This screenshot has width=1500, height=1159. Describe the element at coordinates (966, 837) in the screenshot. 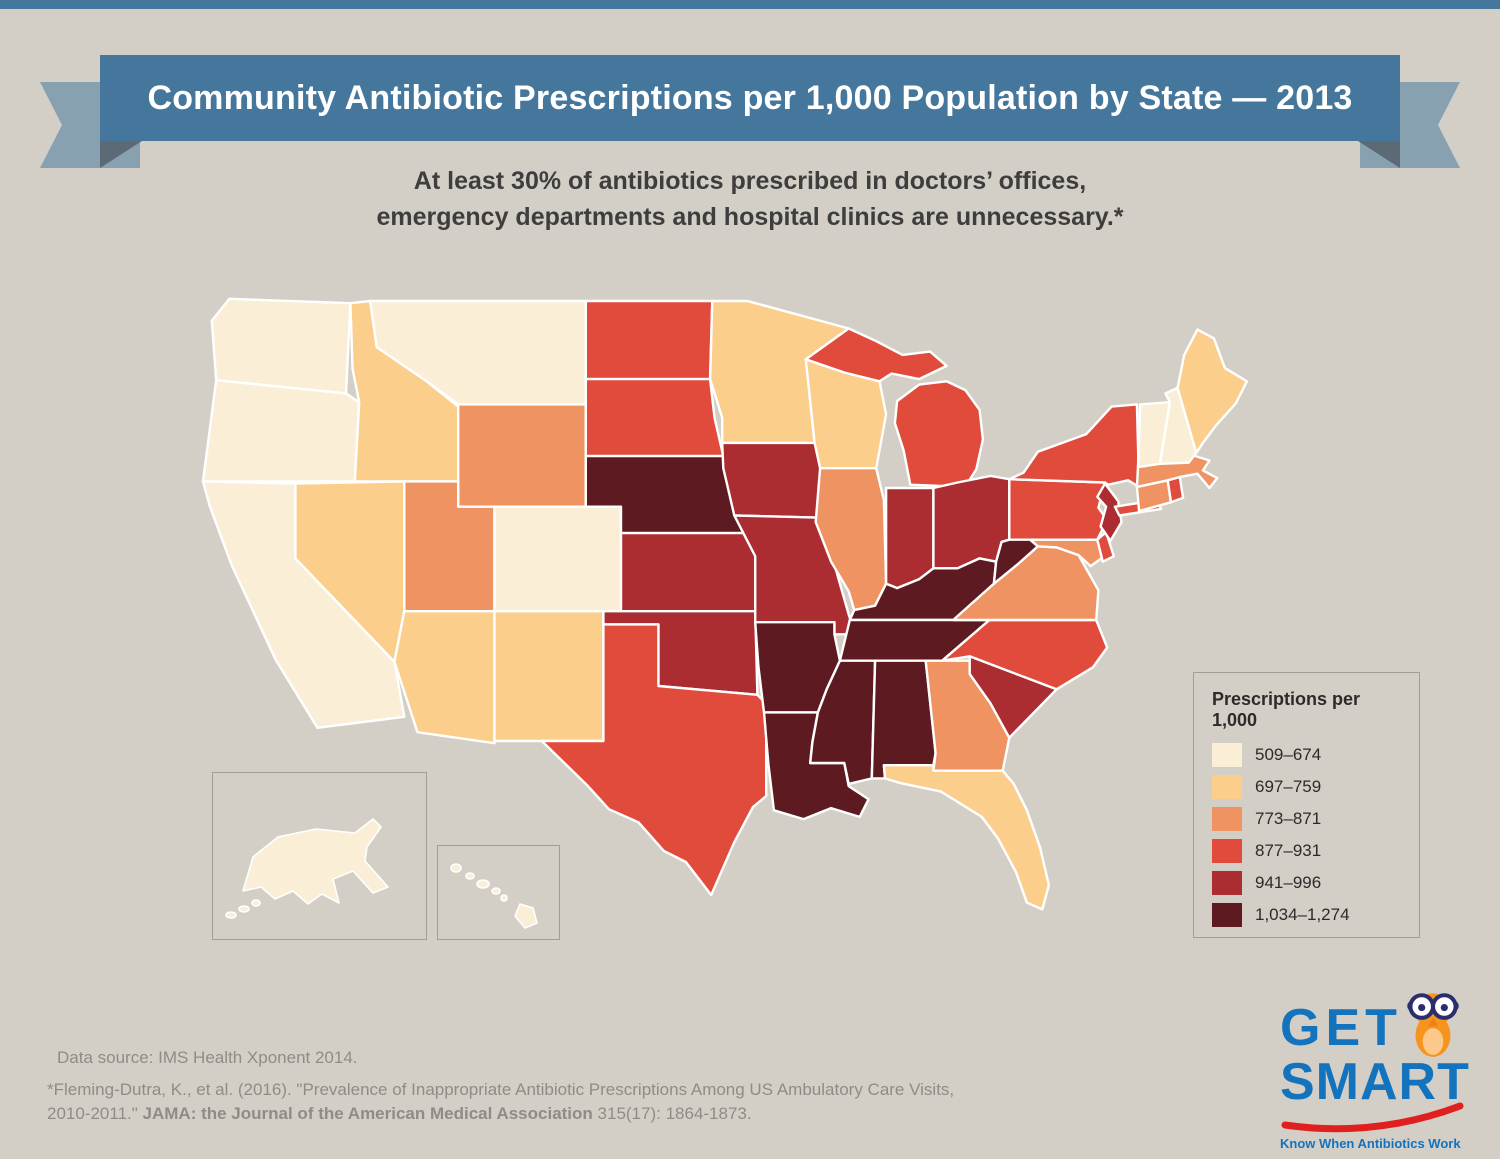

I see `state-florida` at that location.